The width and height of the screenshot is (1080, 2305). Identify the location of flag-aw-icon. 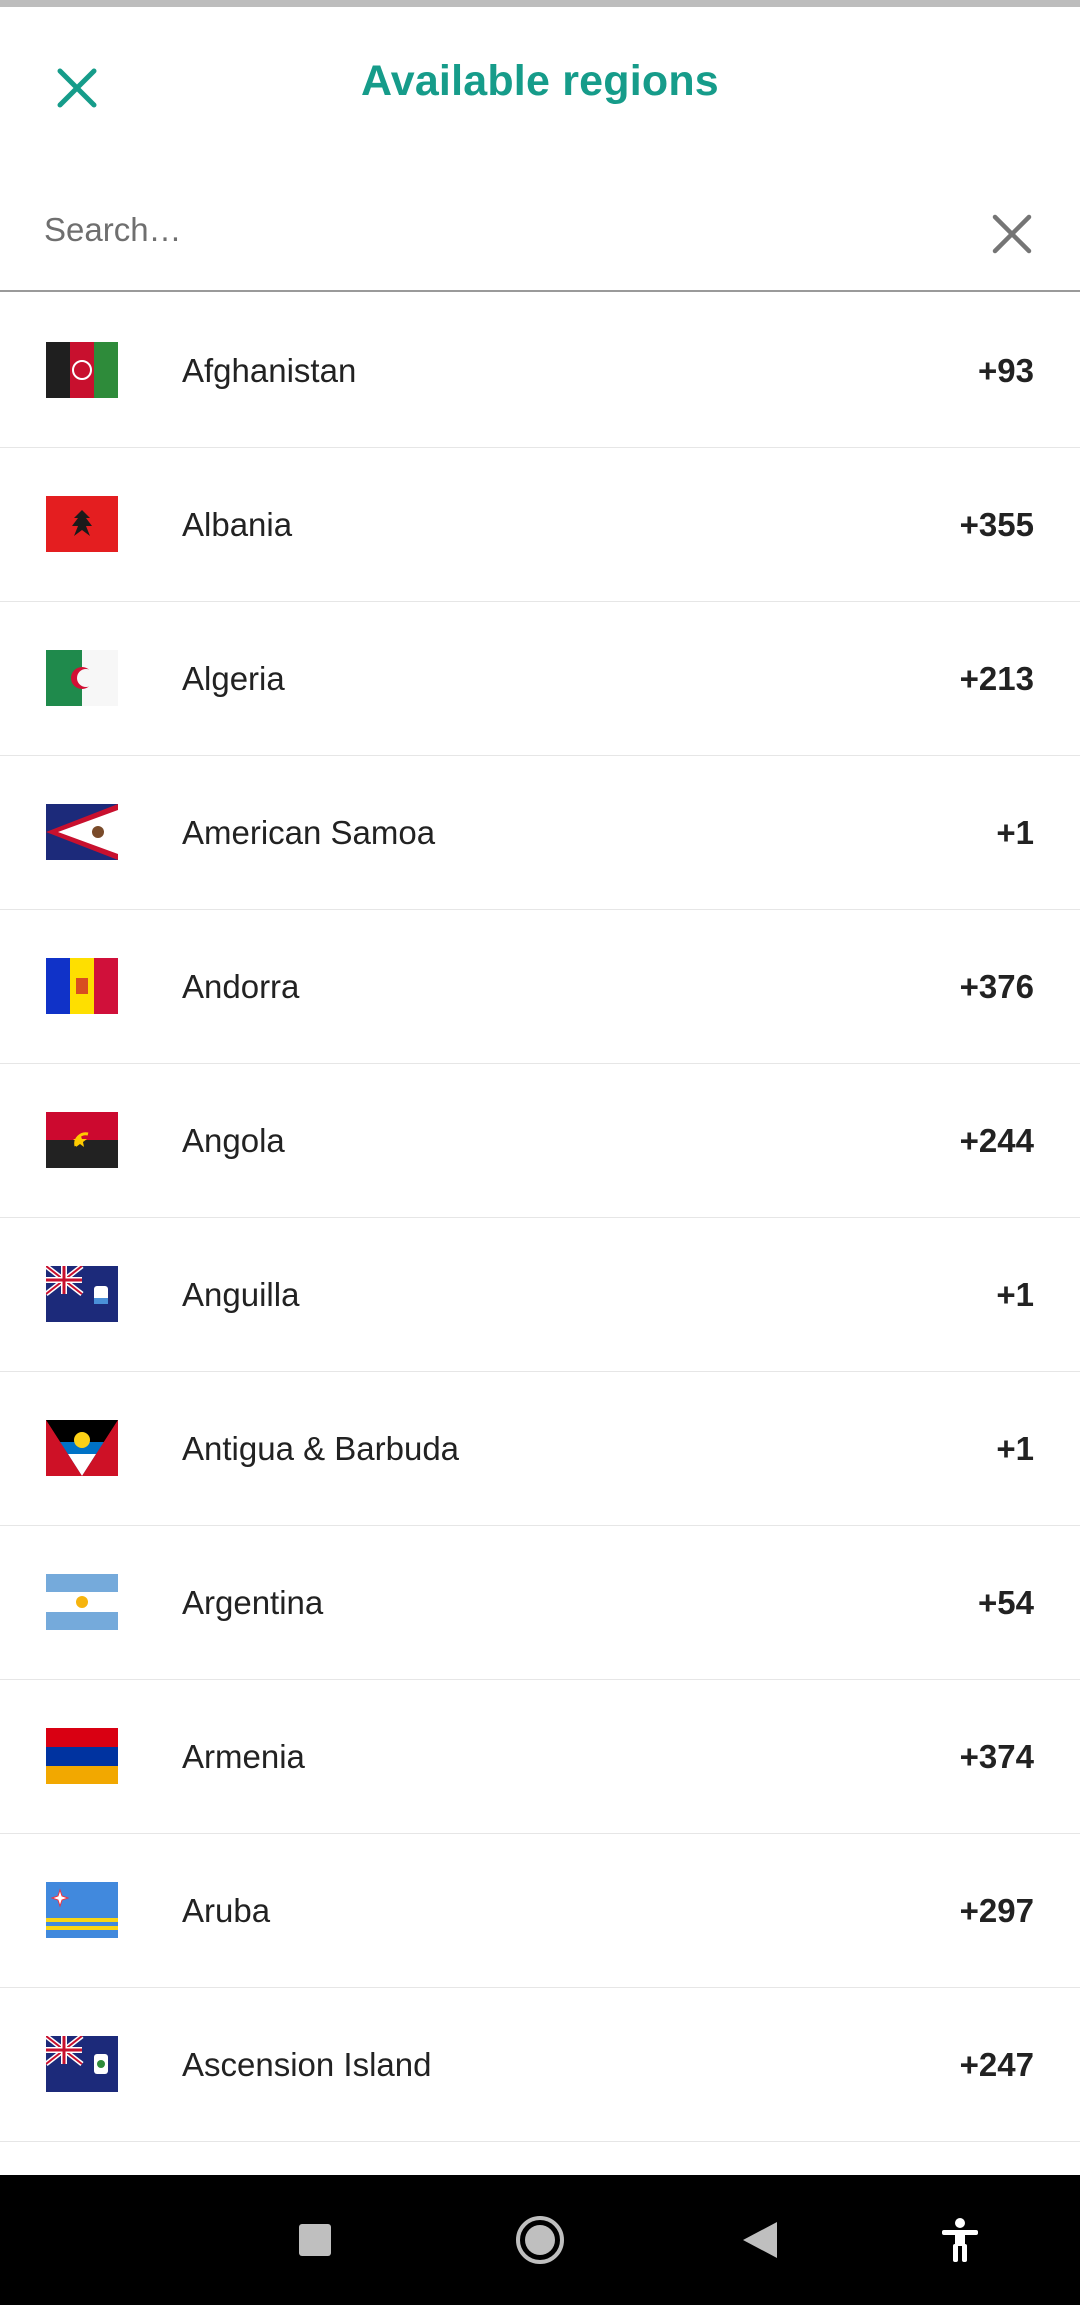
(82, 1910).